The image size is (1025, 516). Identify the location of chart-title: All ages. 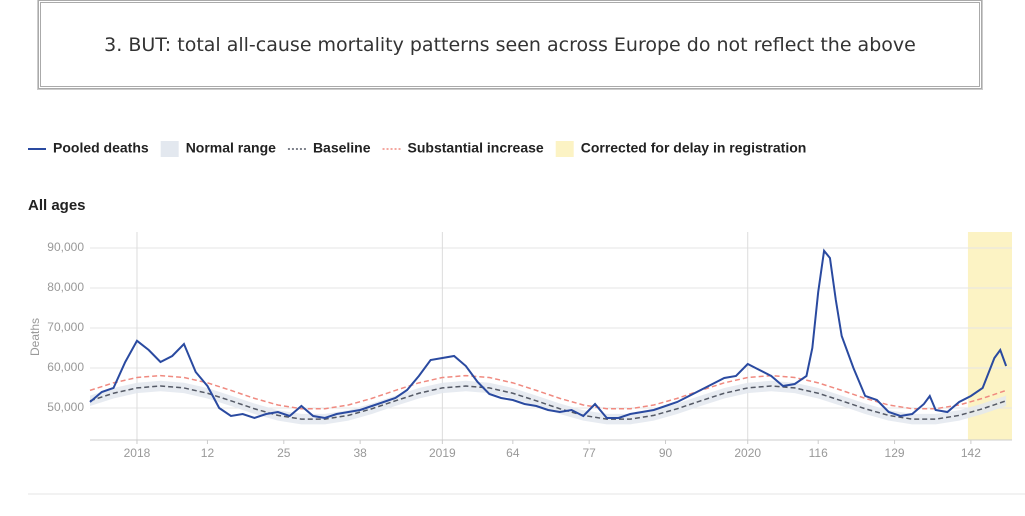
(57, 205).